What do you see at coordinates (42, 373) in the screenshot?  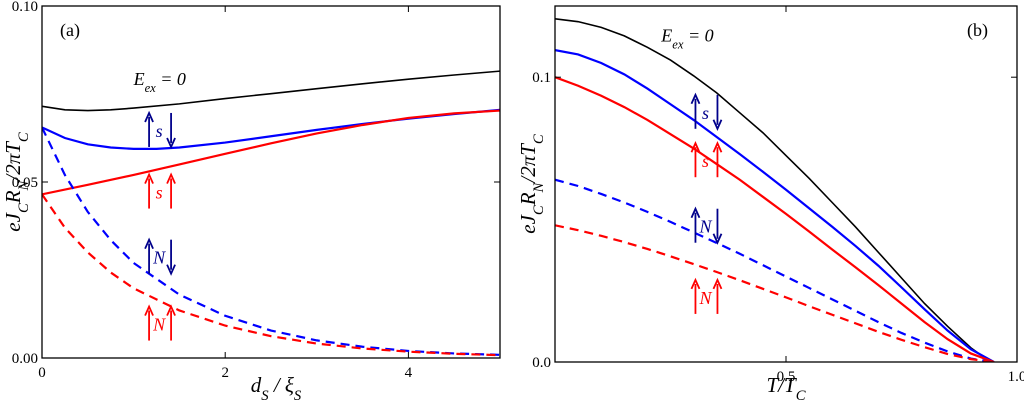 I see `x-tick-label: 0` at bounding box center [42, 373].